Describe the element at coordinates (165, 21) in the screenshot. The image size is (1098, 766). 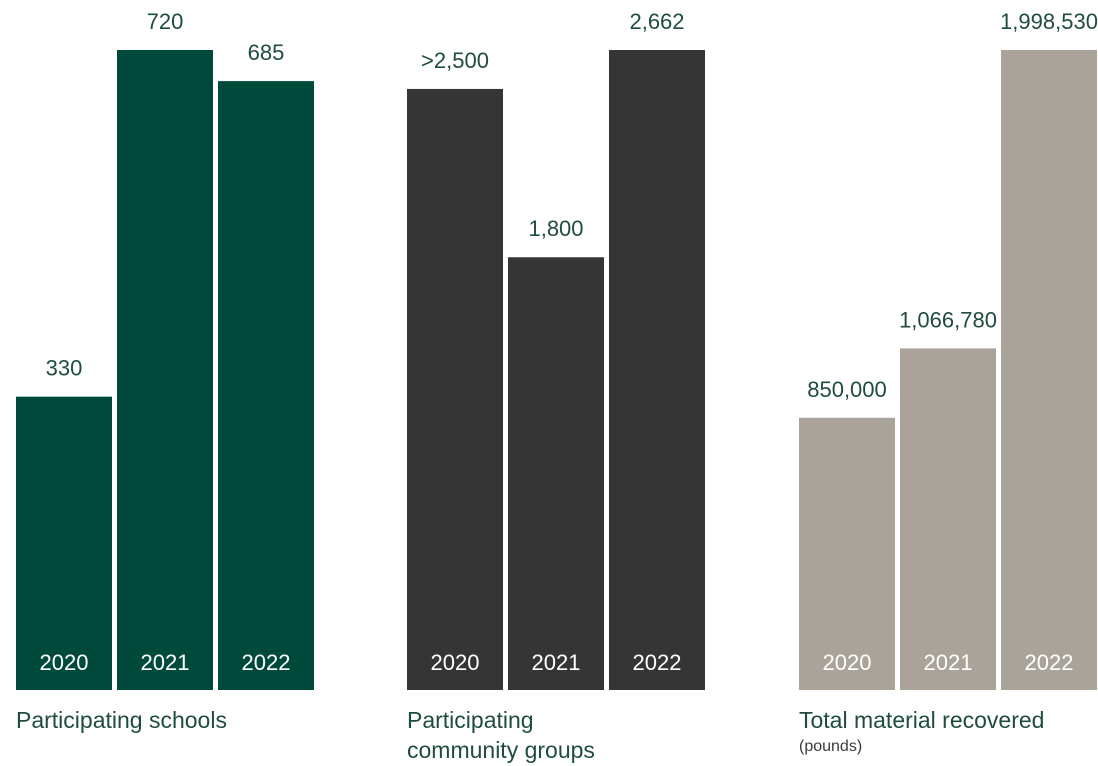
I see `bar-value-label: 720` at that location.